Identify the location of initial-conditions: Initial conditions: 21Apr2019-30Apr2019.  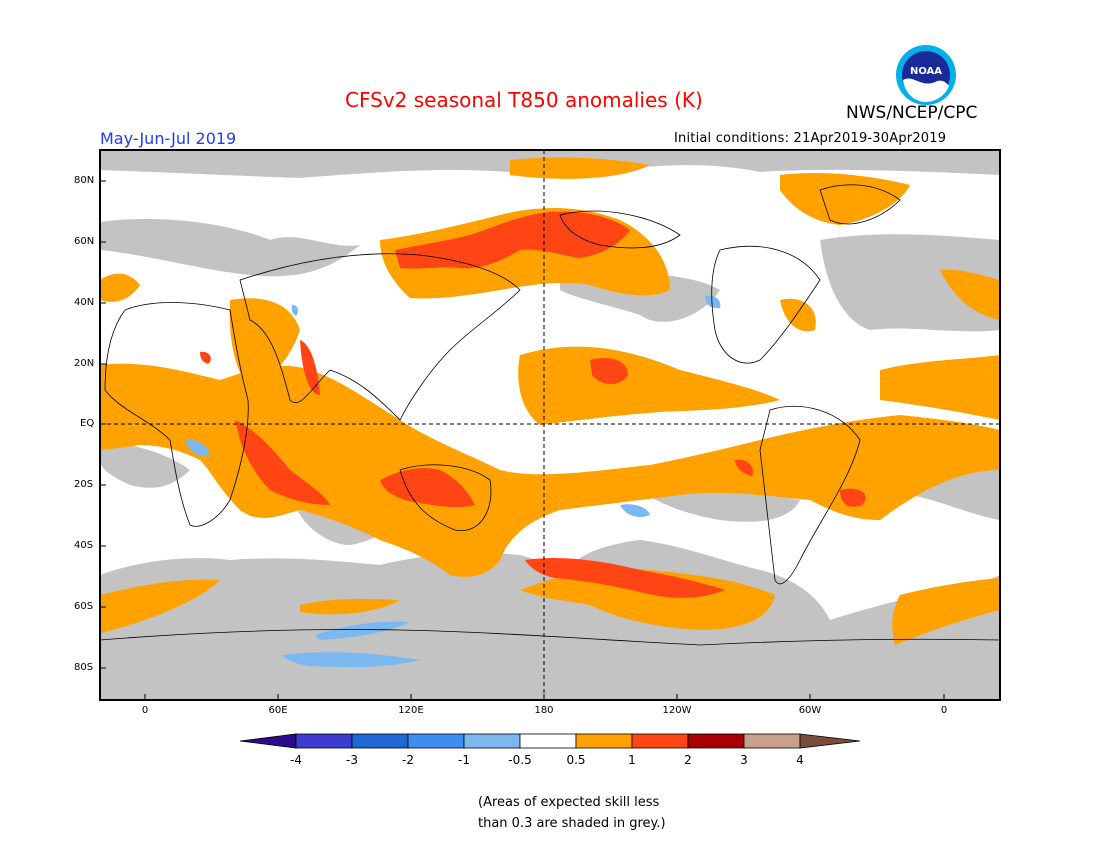
(810, 138).